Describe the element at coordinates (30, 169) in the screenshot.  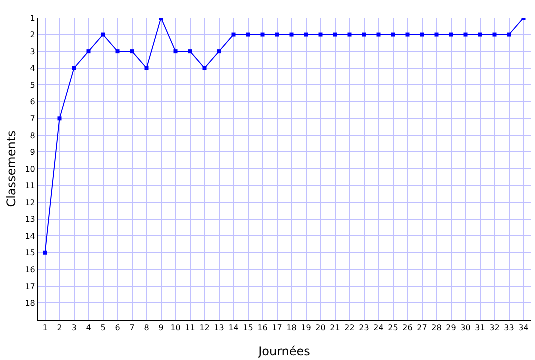
I see `y-tick-label: 10` at that location.